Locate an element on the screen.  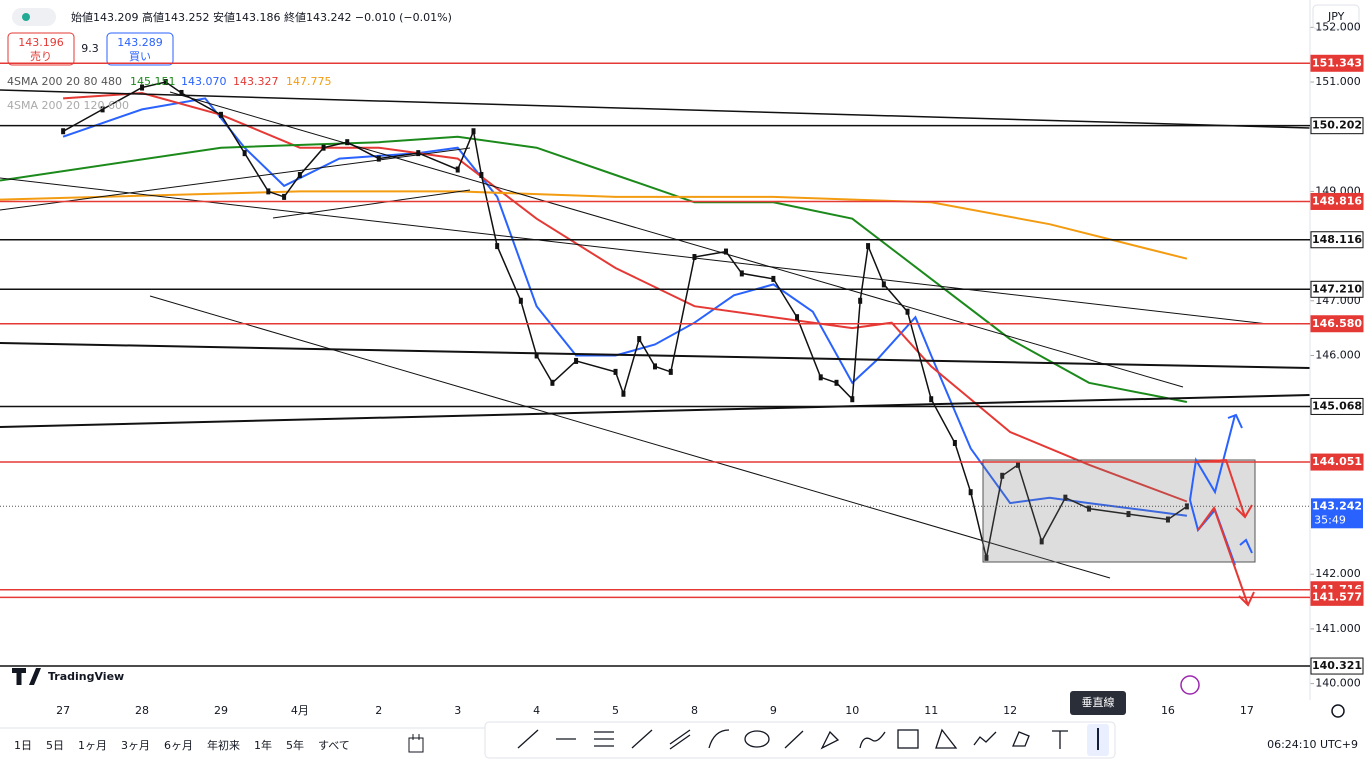
y-tick-label: 152.000 is located at coordinates (1338, 26).